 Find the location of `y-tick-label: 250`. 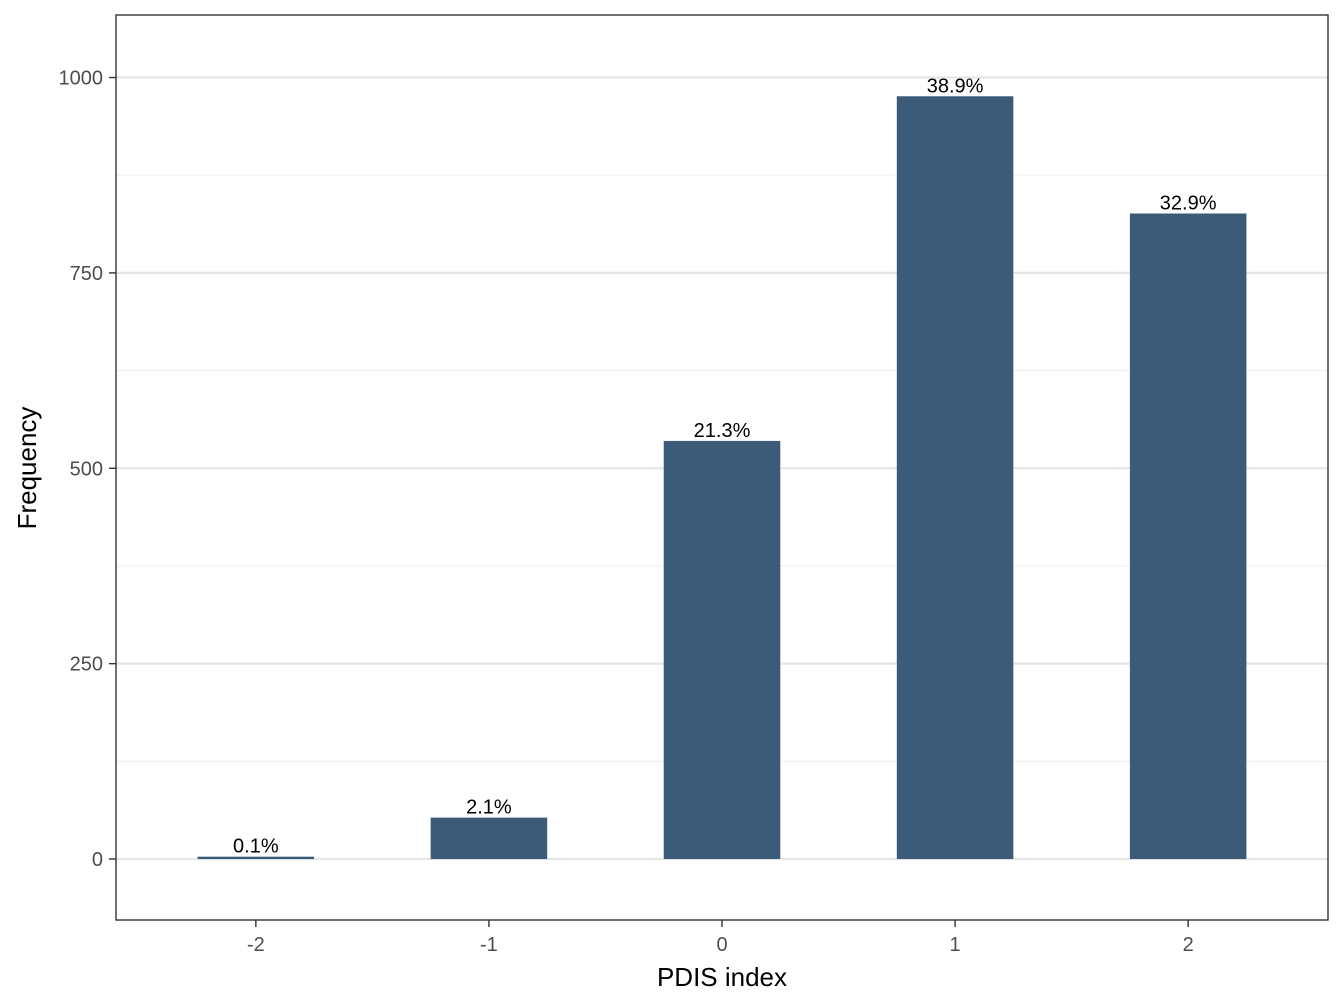

y-tick-label: 250 is located at coordinates (86, 665).